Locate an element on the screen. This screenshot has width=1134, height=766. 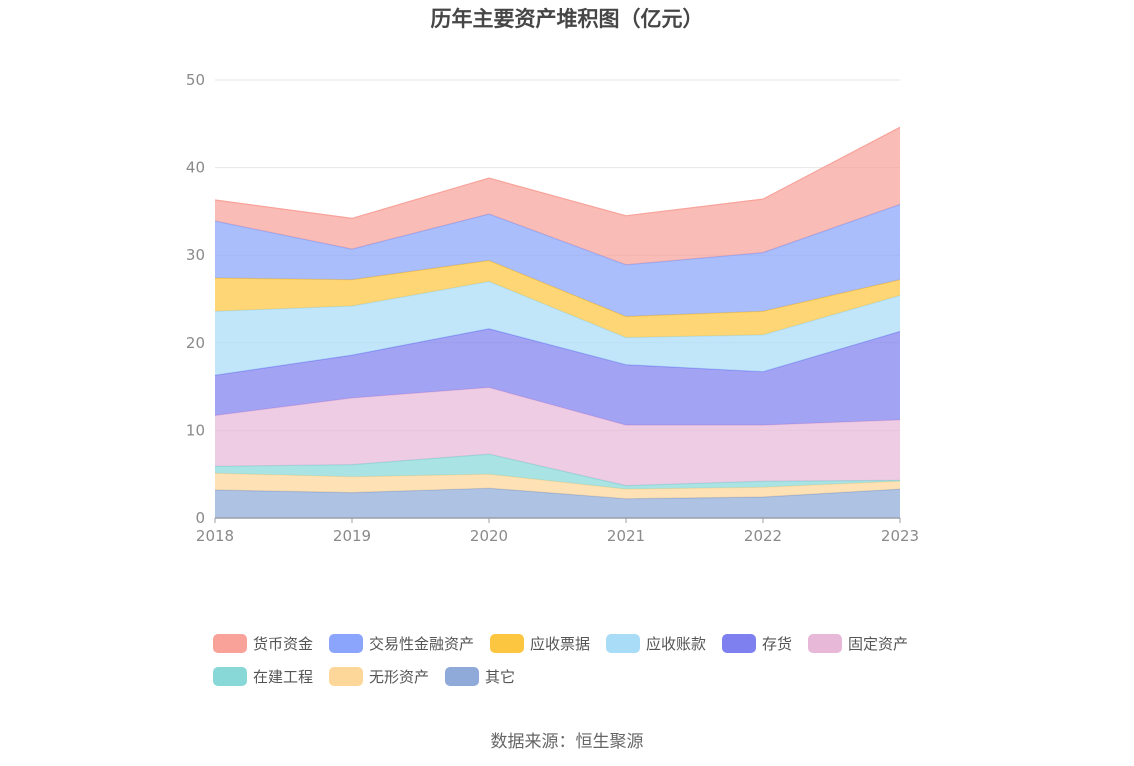
y-tick-label: 10 is located at coordinates (195, 430).